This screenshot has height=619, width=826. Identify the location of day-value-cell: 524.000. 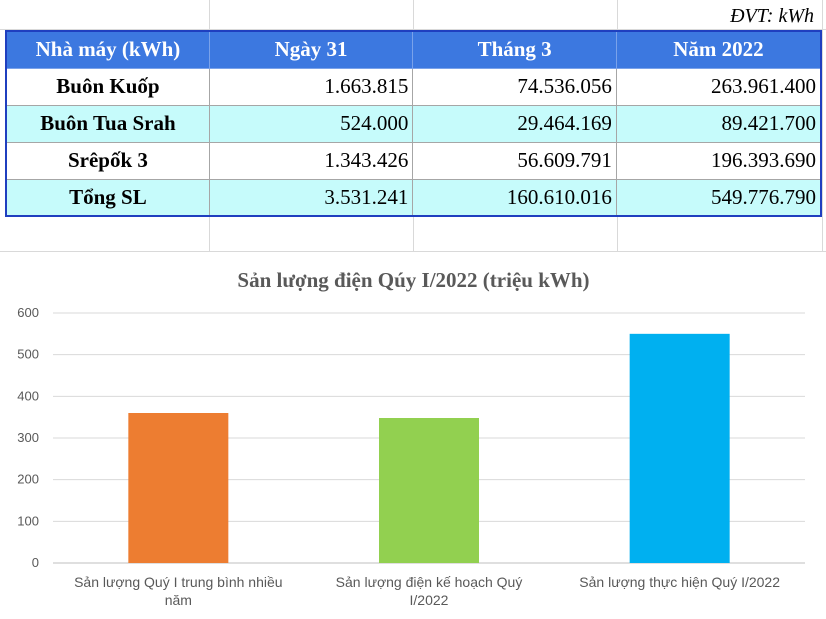
(311, 123).